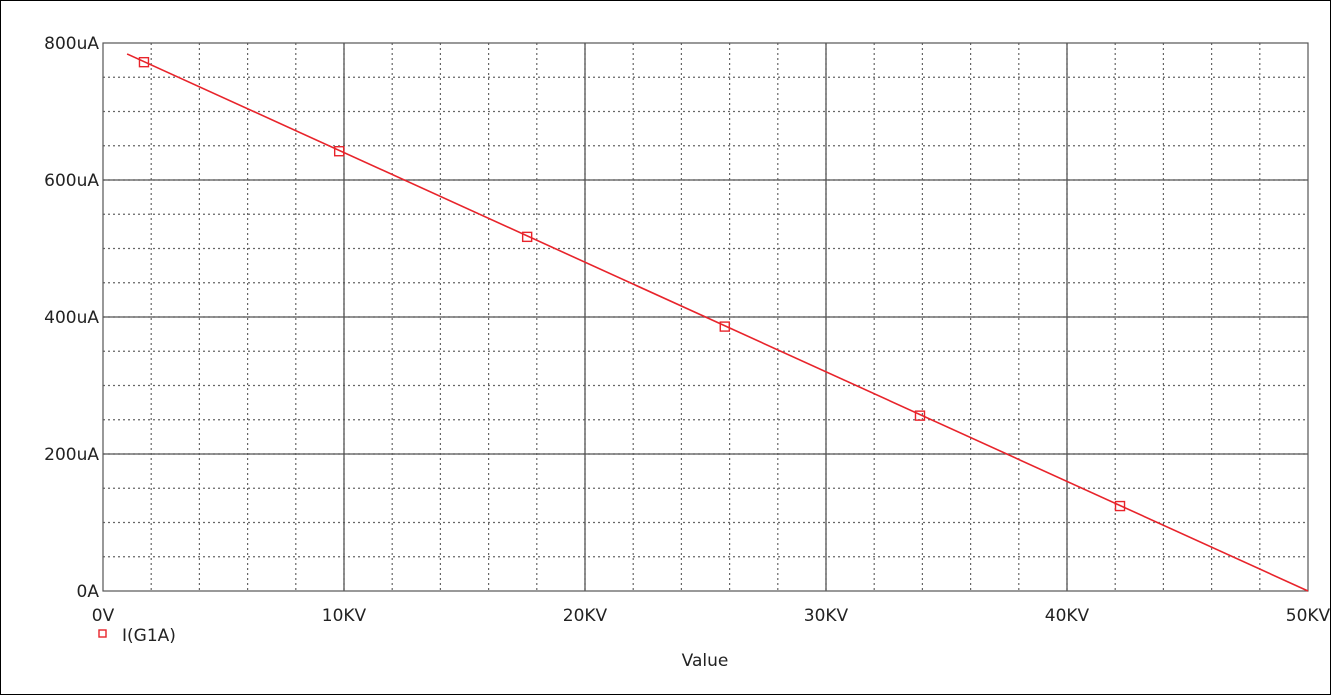 This screenshot has height=696, width=1331. Describe the element at coordinates (711, 616) in the screenshot. I see `x-tick-labels: 0V 10KV 20KV 30KV 40KV 50KV` at that location.